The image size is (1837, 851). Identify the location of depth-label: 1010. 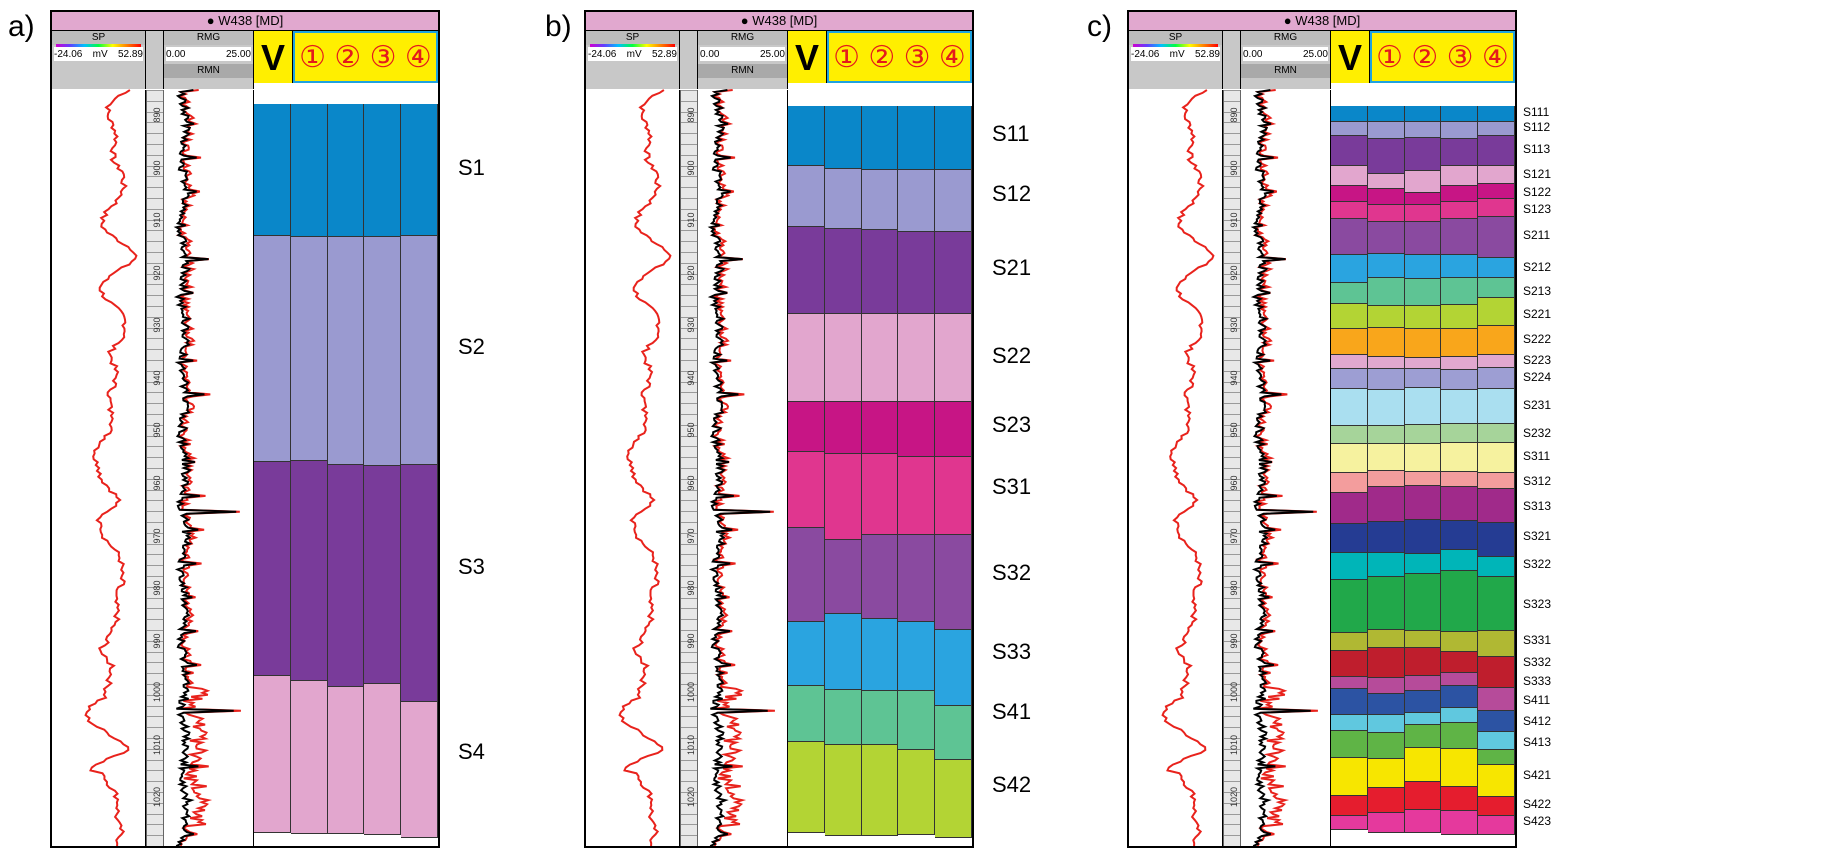
(1234, 744).